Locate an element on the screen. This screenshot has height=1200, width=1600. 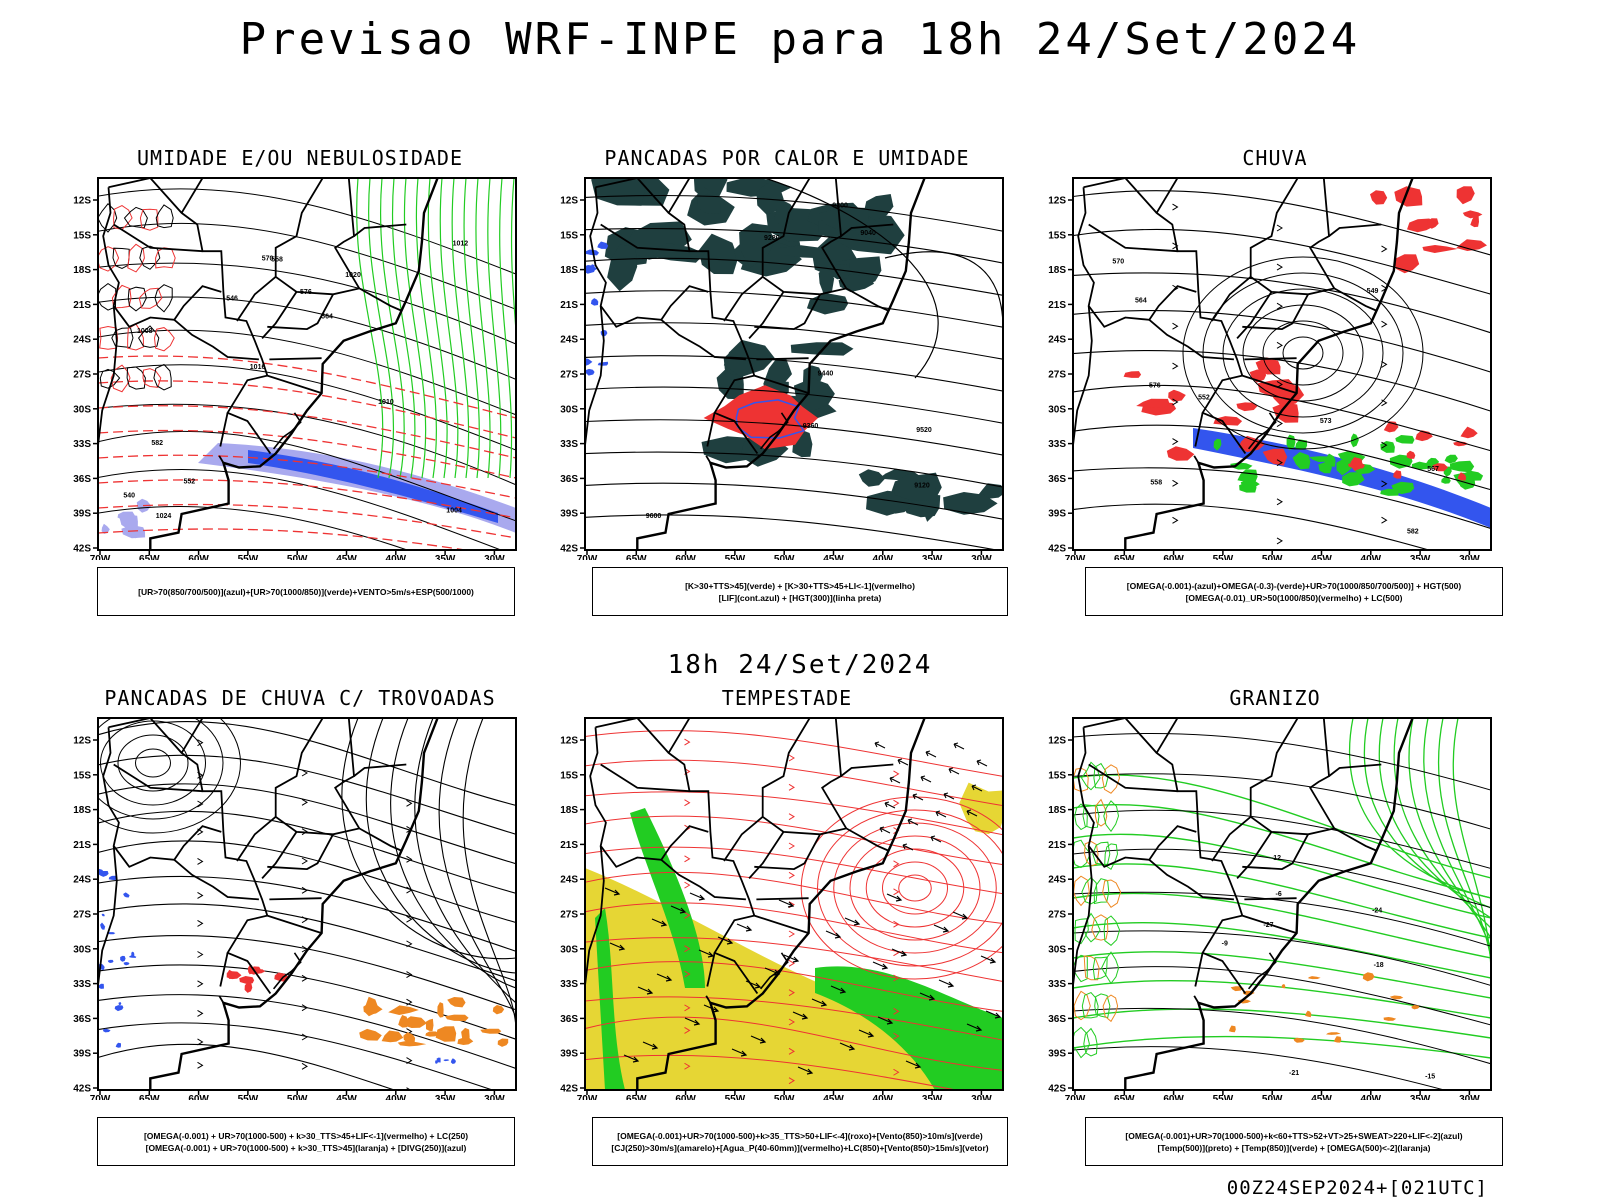
green-contour is located at coordinates (370, 328).